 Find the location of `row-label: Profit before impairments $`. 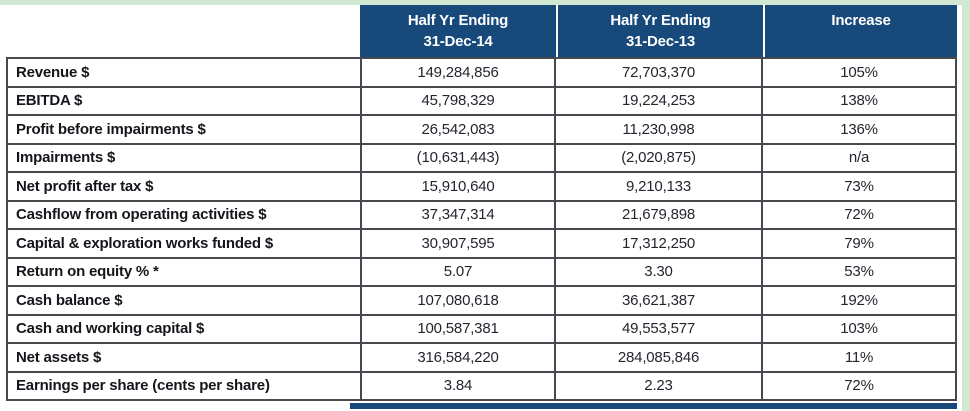

row-label: Profit before impairments $ is located at coordinates (184, 129).